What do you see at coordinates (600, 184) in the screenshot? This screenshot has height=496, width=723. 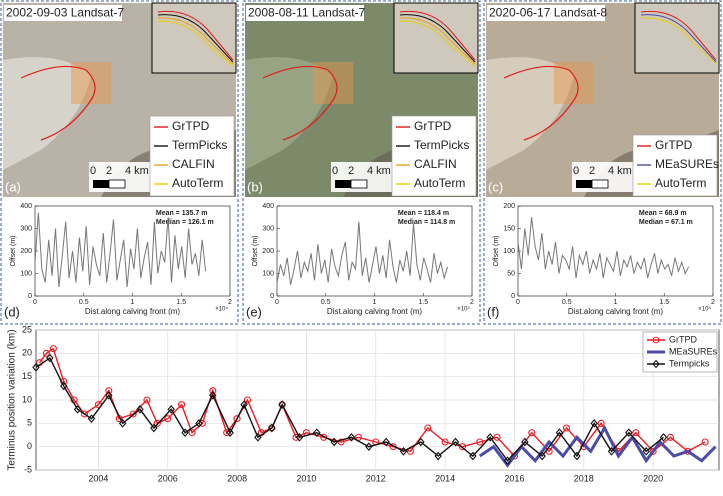 I see `scale-white` at bounding box center [600, 184].